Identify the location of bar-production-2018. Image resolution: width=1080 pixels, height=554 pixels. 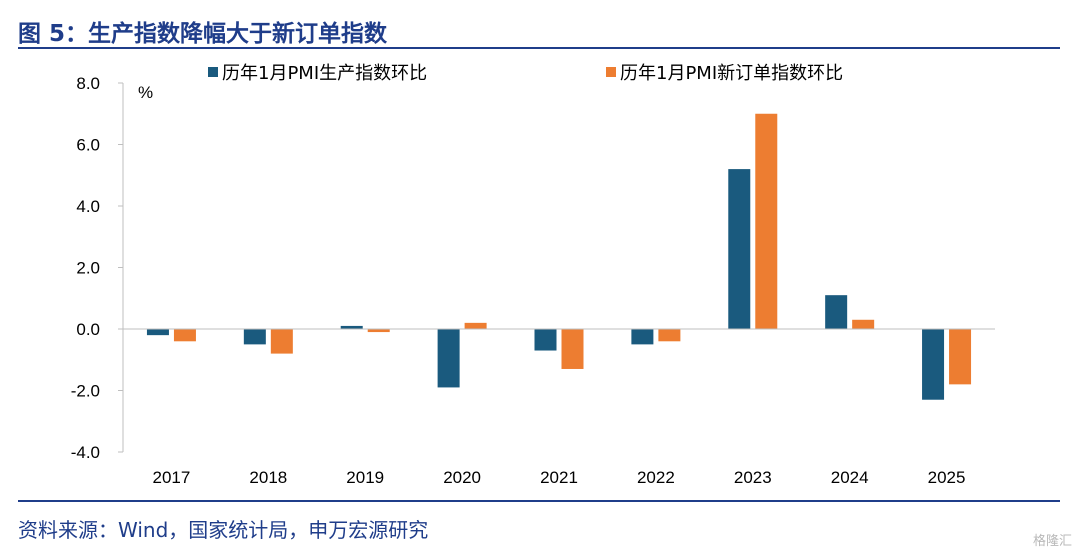
(254, 337).